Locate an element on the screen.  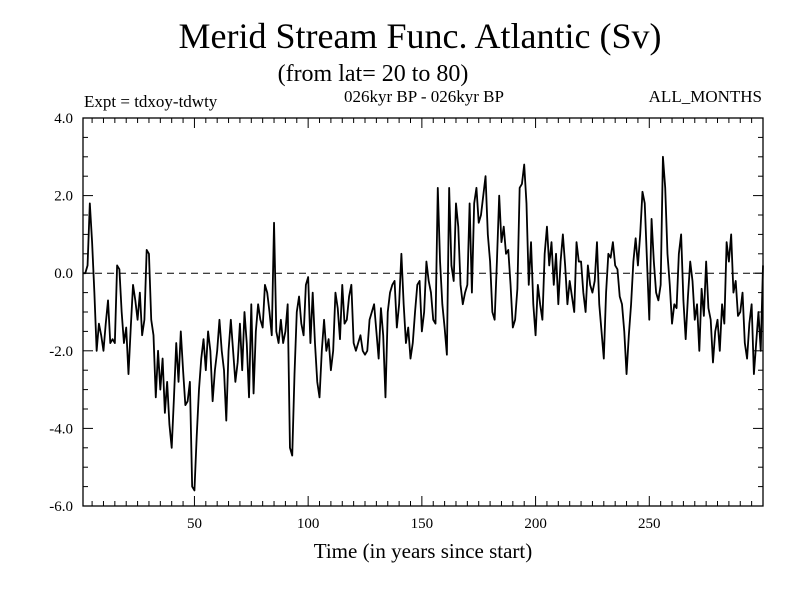
x-tick-label: 150 is located at coordinates (422, 524).